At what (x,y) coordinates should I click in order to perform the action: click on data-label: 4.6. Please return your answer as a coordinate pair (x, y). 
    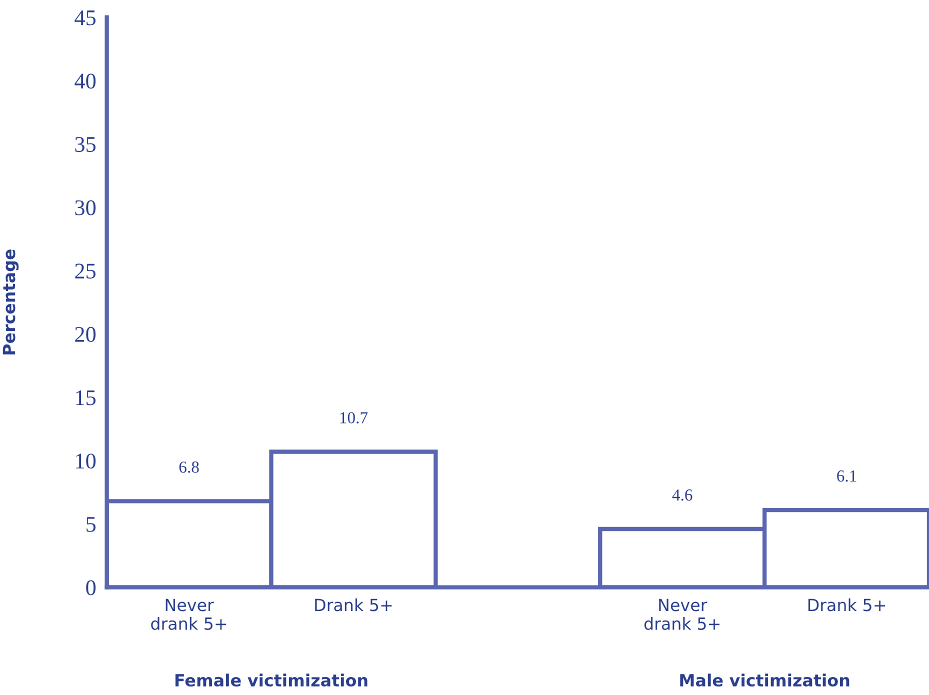
    Looking at the image, I should click on (682, 495).